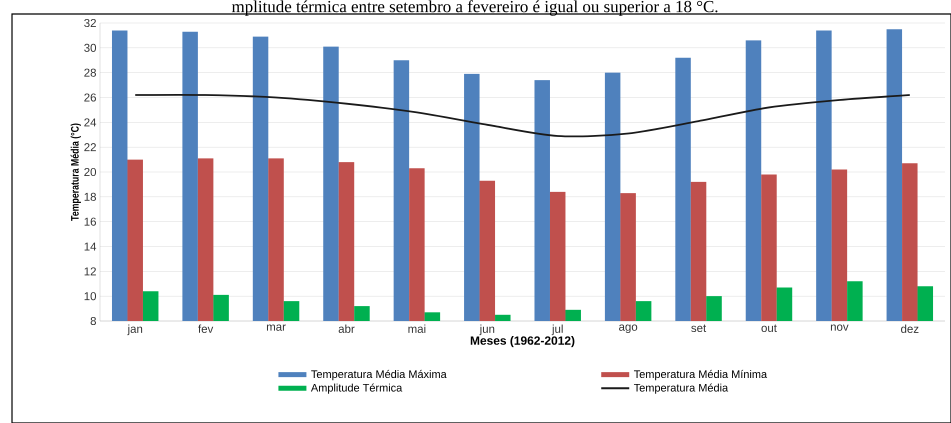  Describe the element at coordinates (90, 296) in the screenshot. I see `y-tick-label: 10` at that location.